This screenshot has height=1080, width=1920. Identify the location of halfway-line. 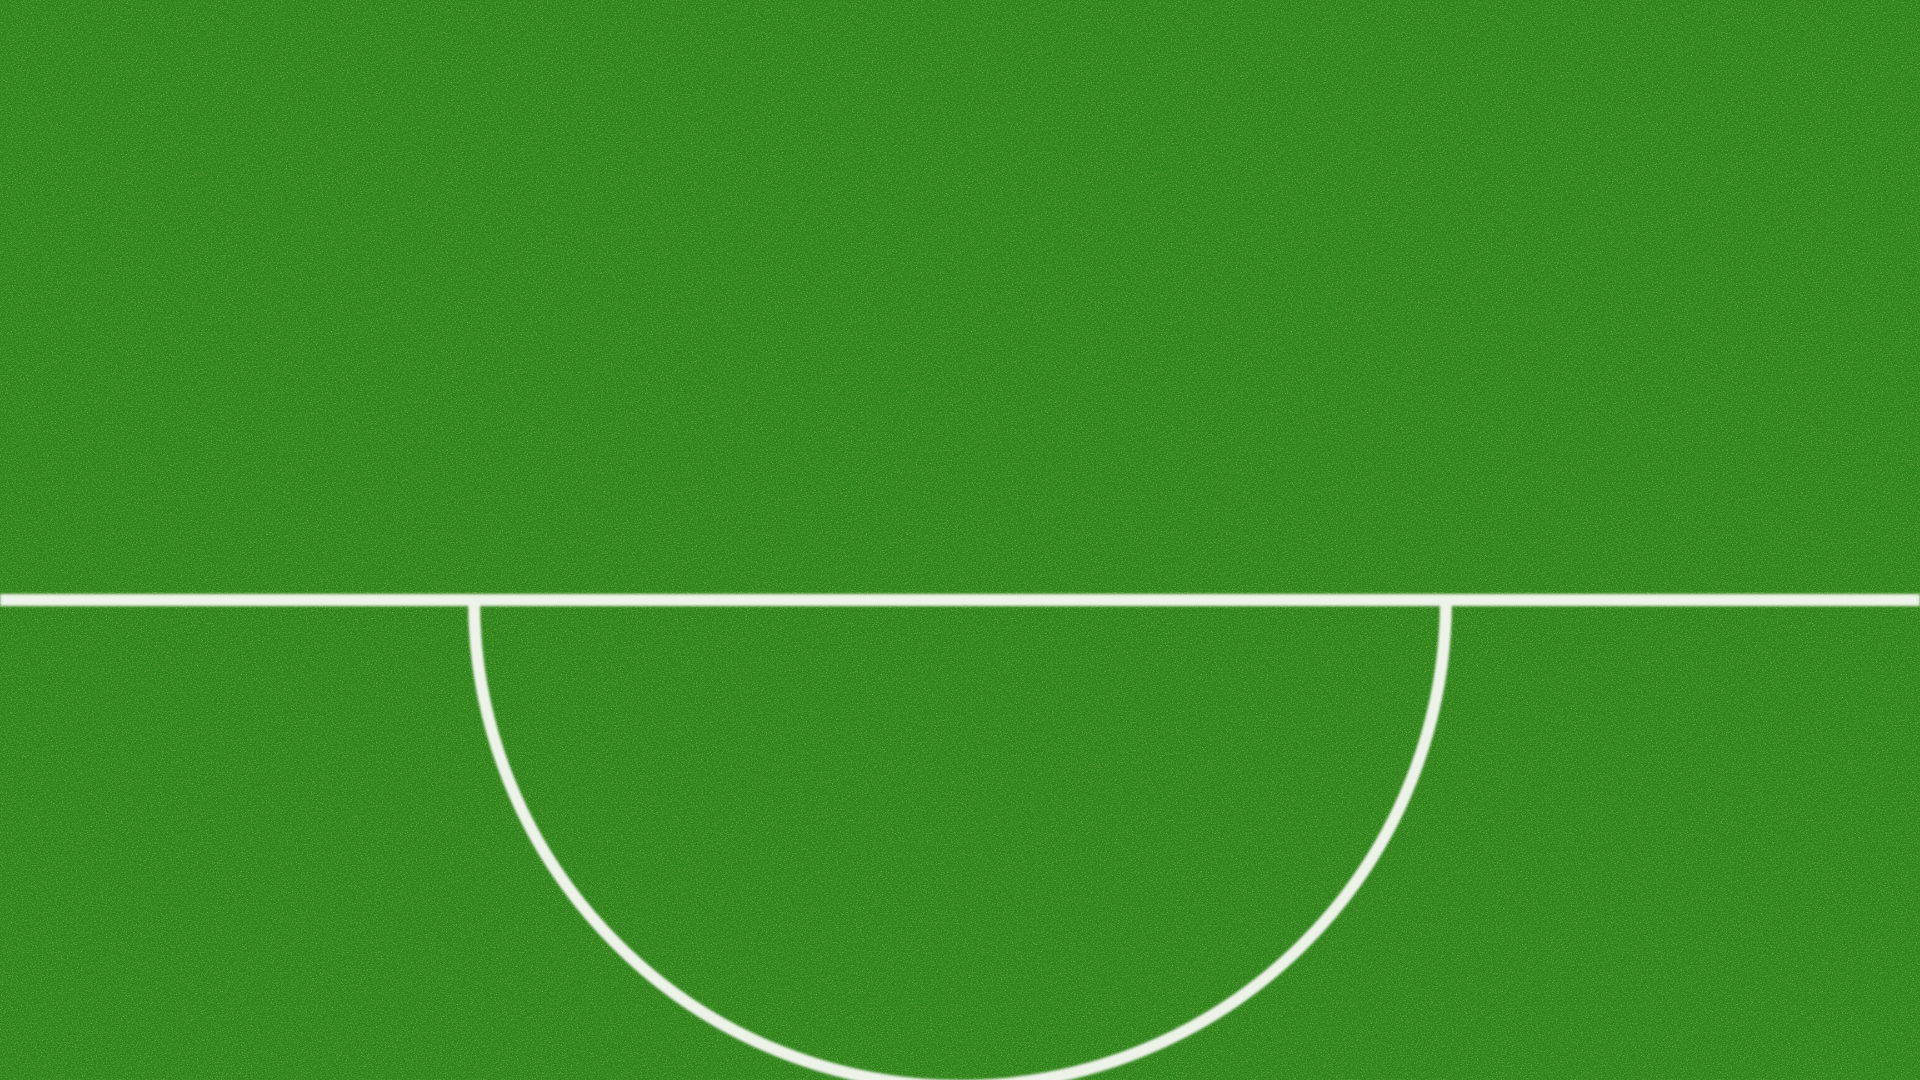
(960, 600).